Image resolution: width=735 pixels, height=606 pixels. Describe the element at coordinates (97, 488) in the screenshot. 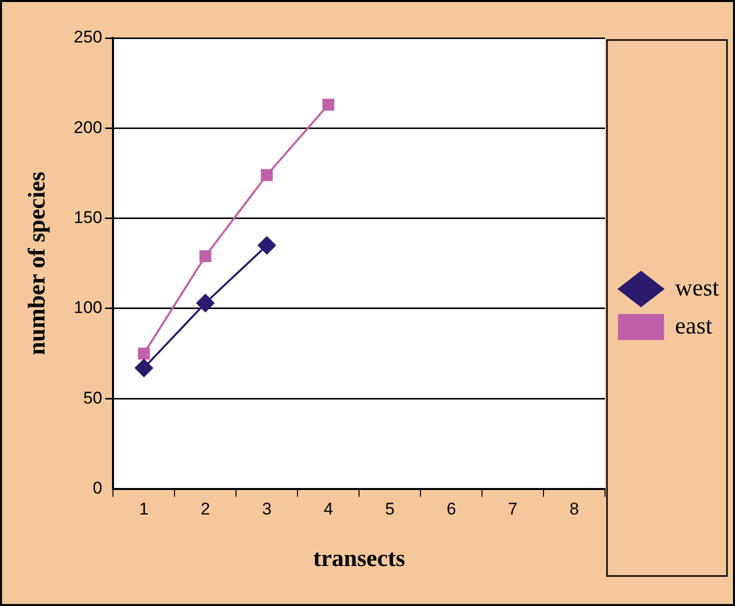

I see `y-tick-label: 0` at that location.